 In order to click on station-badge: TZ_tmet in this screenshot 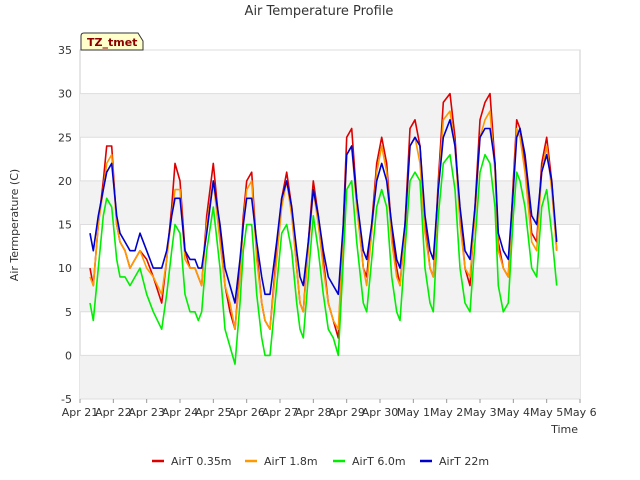, I will do `click(112, 41)`.